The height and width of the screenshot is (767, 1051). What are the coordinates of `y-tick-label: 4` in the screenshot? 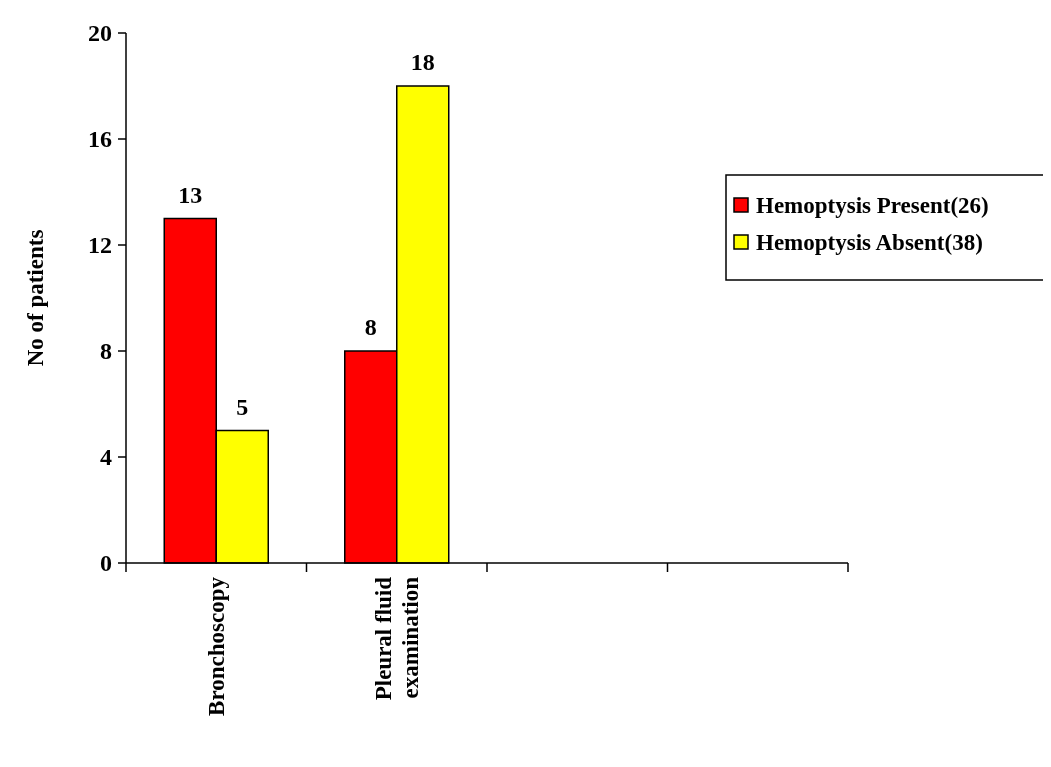 It's located at (106, 457).